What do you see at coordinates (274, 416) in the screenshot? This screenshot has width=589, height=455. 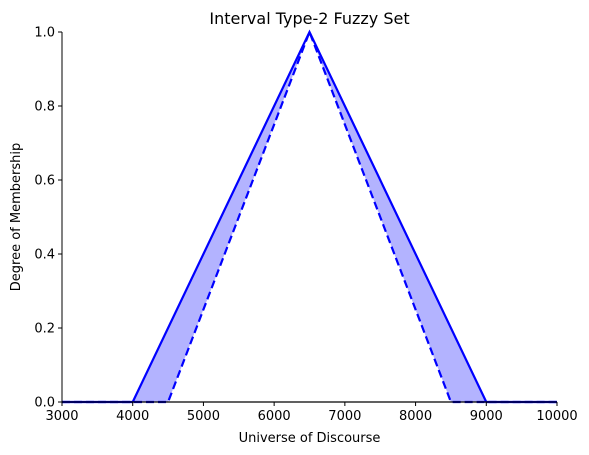 I see `x-tick-label: 6000` at bounding box center [274, 416].